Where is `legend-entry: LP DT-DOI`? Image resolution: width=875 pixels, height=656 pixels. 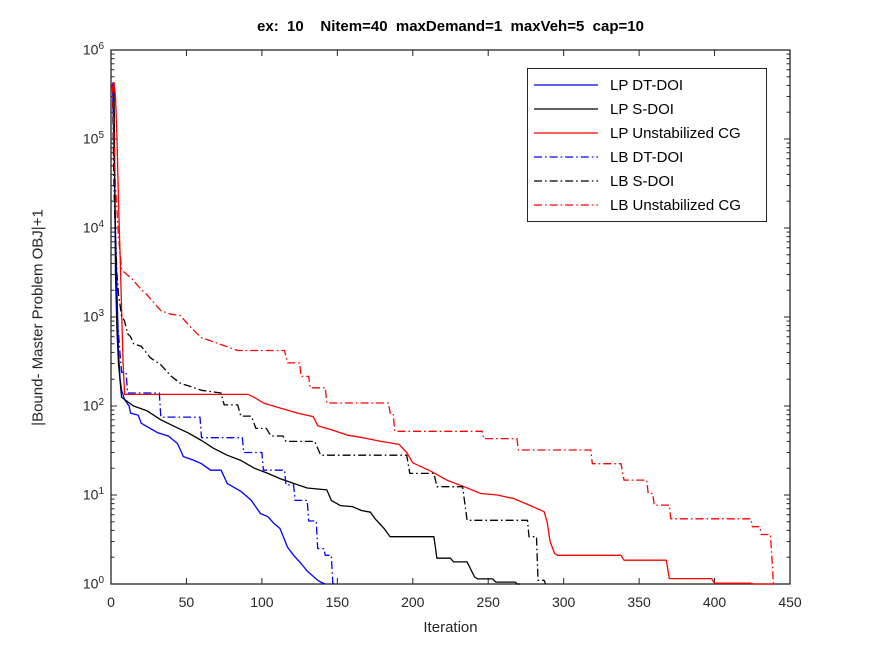
legend-entry: LP DT-DOI is located at coordinates (647, 85).